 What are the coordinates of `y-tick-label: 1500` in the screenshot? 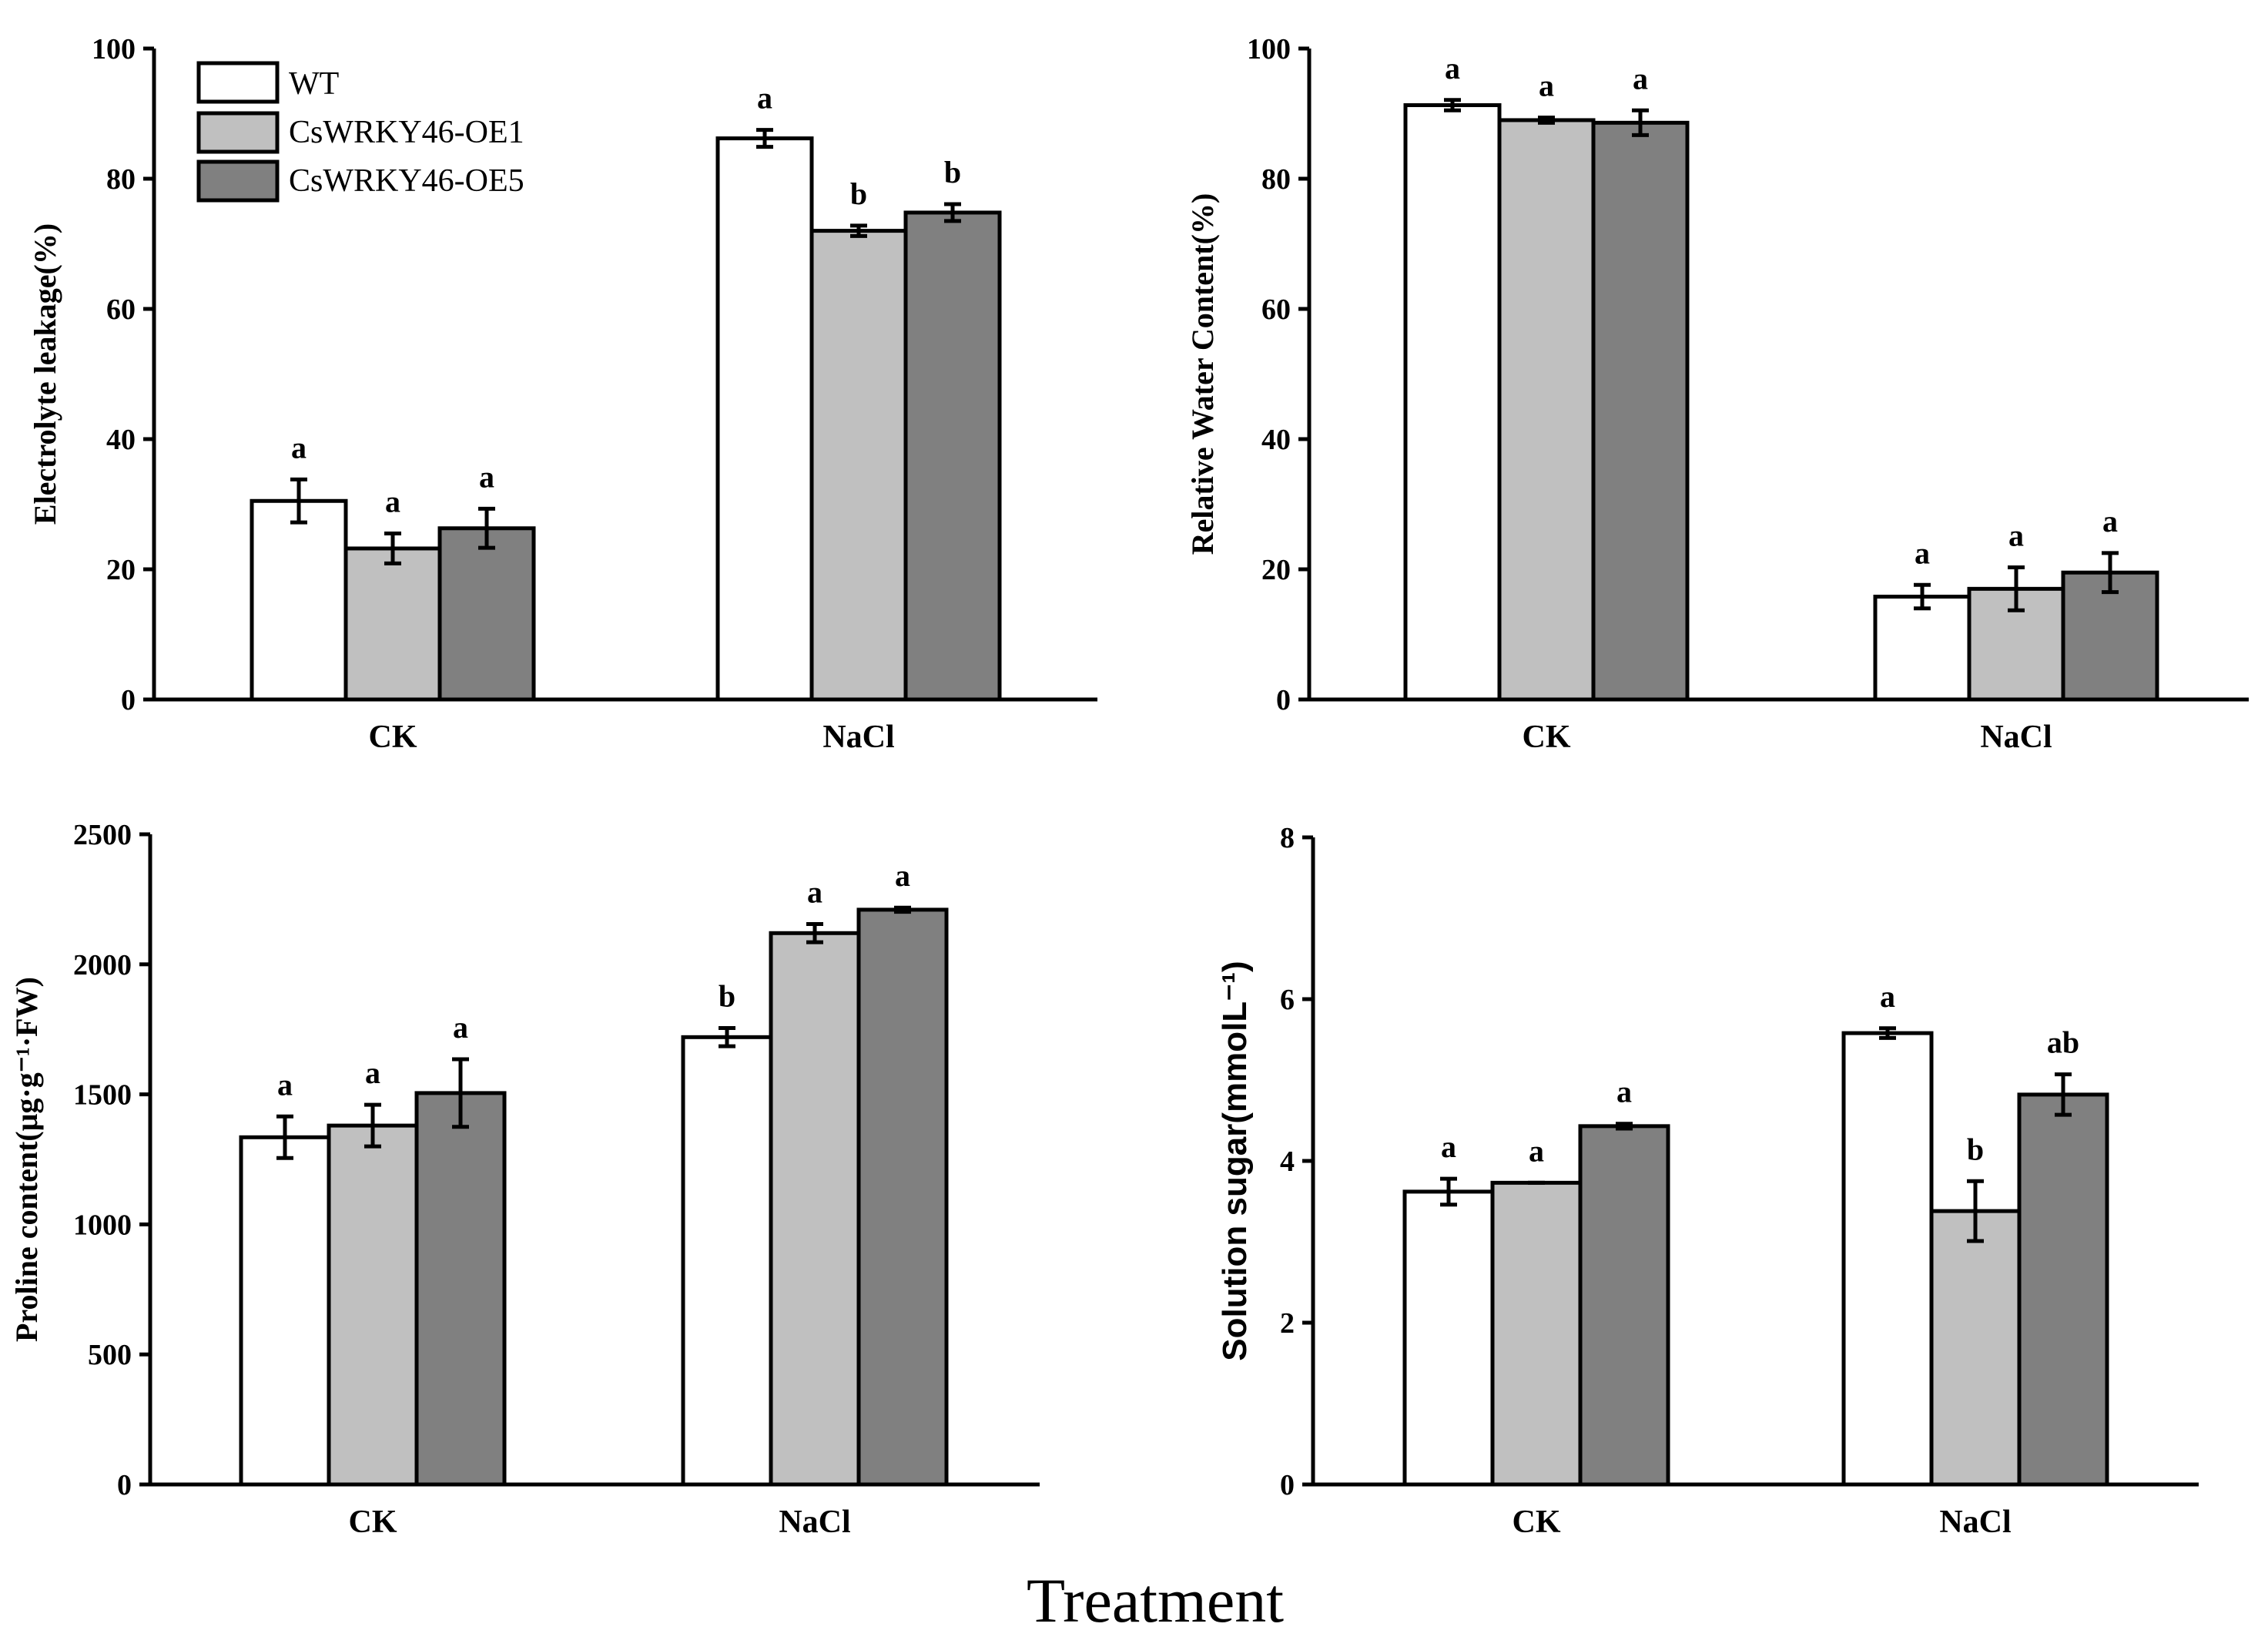 It's located at (102, 1095).